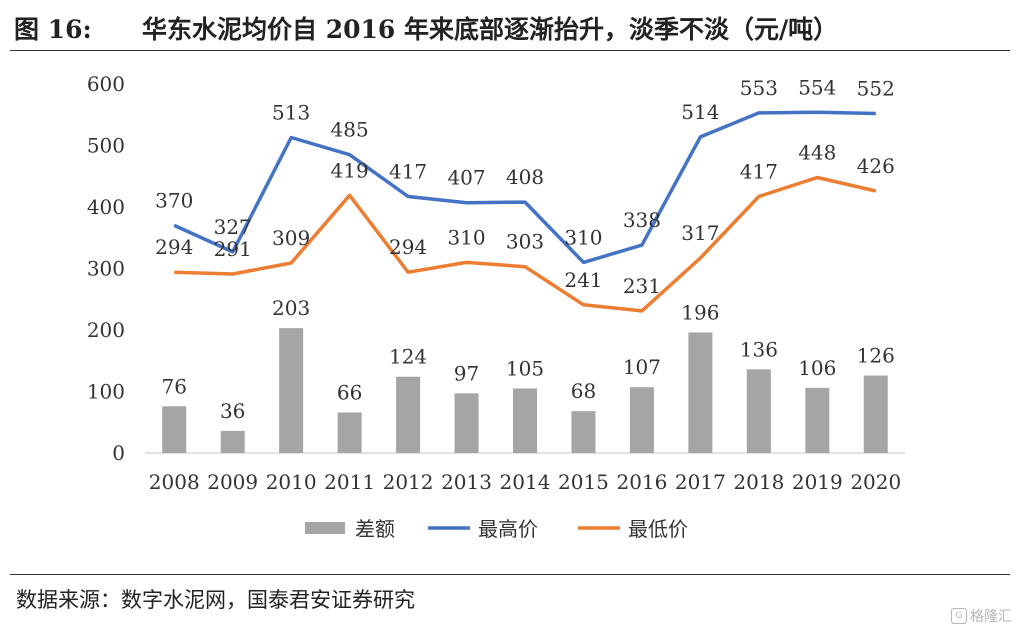 Image resolution: width=1020 pixels, height=628 pixels. Describe the element at coordinates (408, 357) in the screenshot. I see `bar-data-label: 124` at that location.